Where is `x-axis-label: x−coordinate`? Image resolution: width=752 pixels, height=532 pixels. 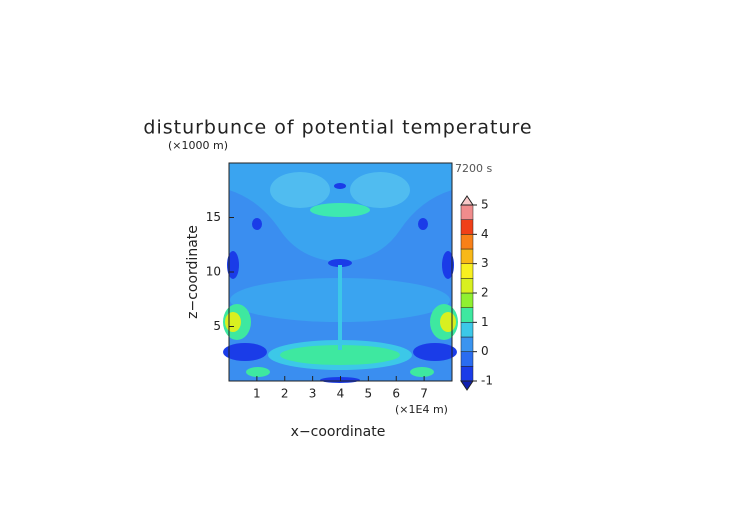
x-axis-label: x−coordinate is located at coordinates (338, 432).